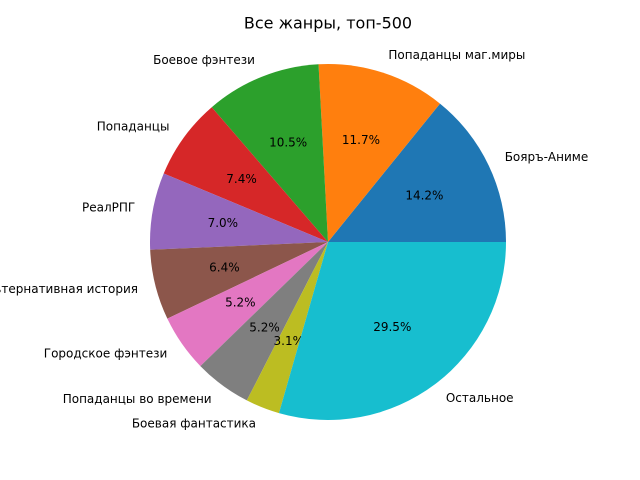 The image size is (640, 480). I want to click on slice-label: Боевая фантастика, so click(194, 424).